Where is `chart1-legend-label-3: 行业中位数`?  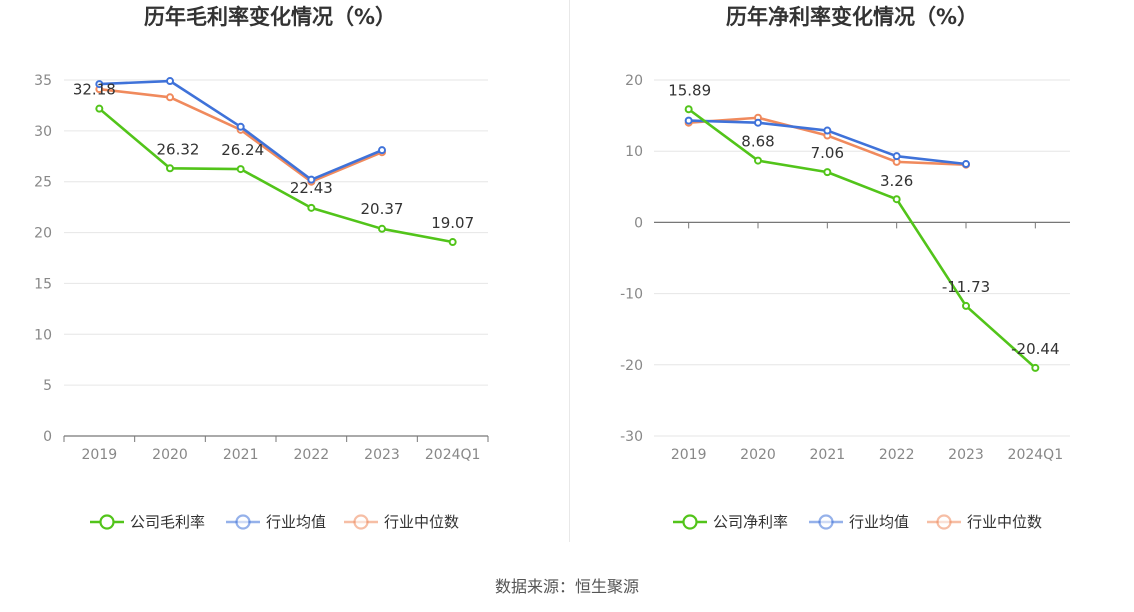
chart1-legend-label-3: 行业中位数 is located at coordinates (421, 522).